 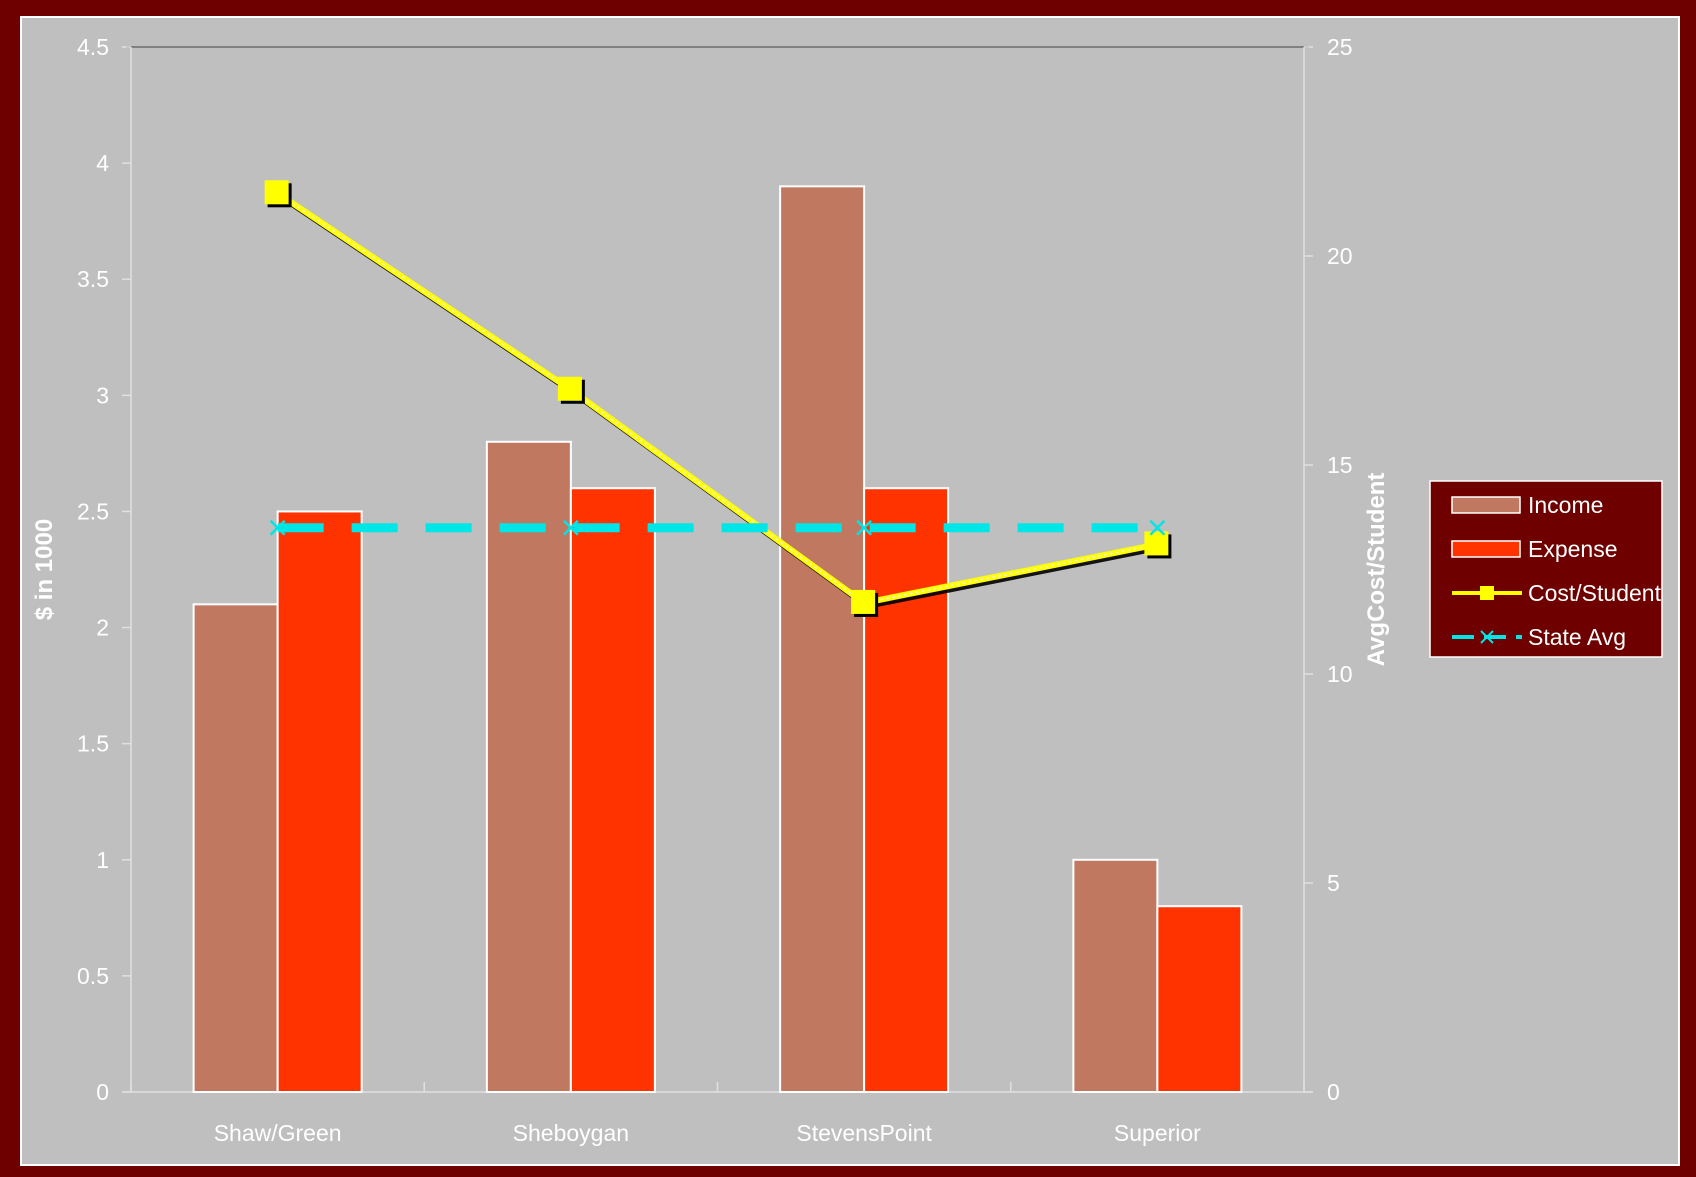 I want to click on x-tick-label: StevensPoint, so click(x=864, y=1133).